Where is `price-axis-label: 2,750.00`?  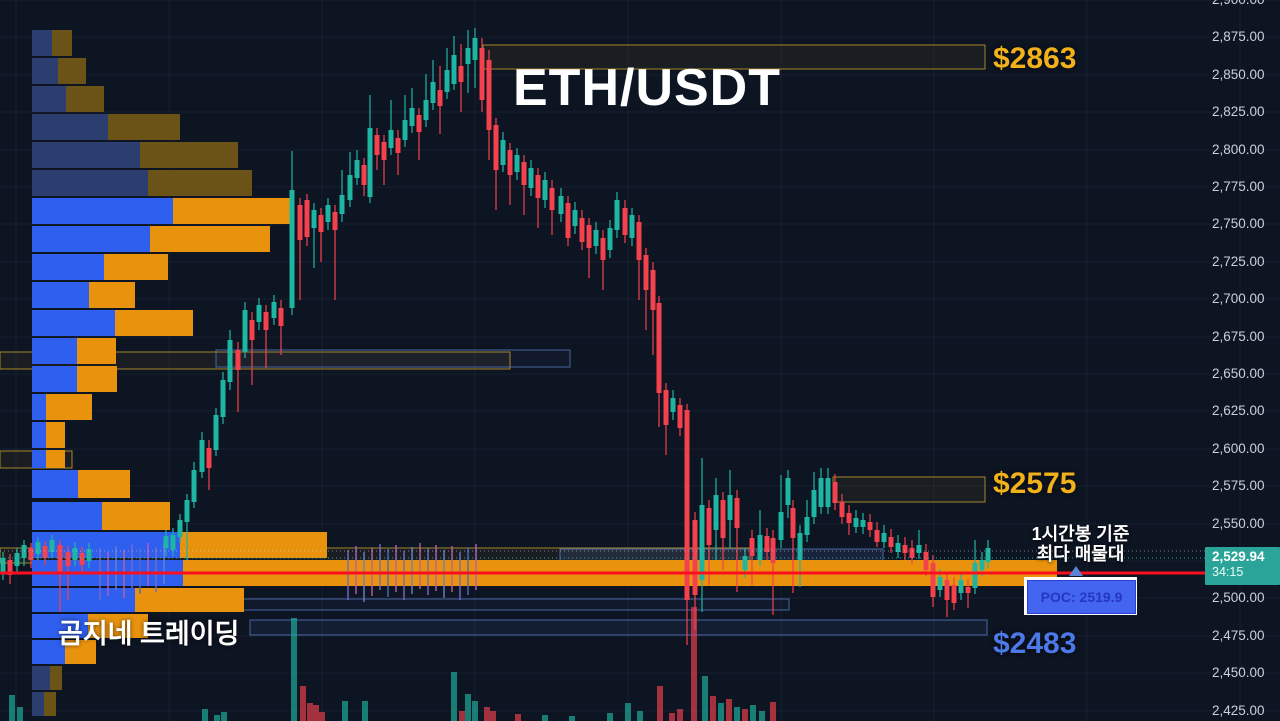
price-axis-label: 2,750.00 is located at coordinates (1238, 223).